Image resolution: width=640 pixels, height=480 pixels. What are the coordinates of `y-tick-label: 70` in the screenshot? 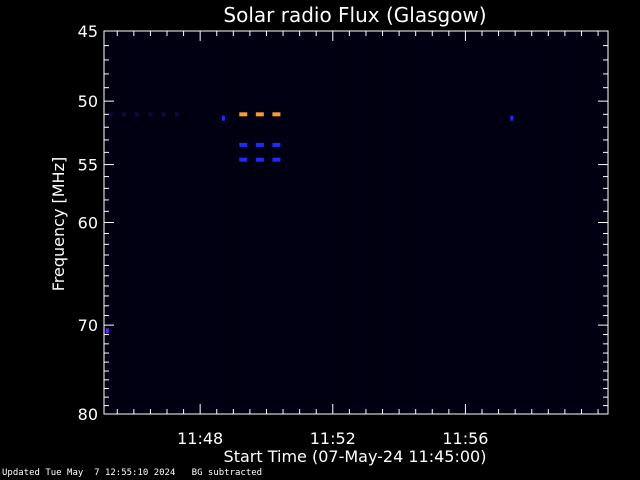 It's located at (88, 325).